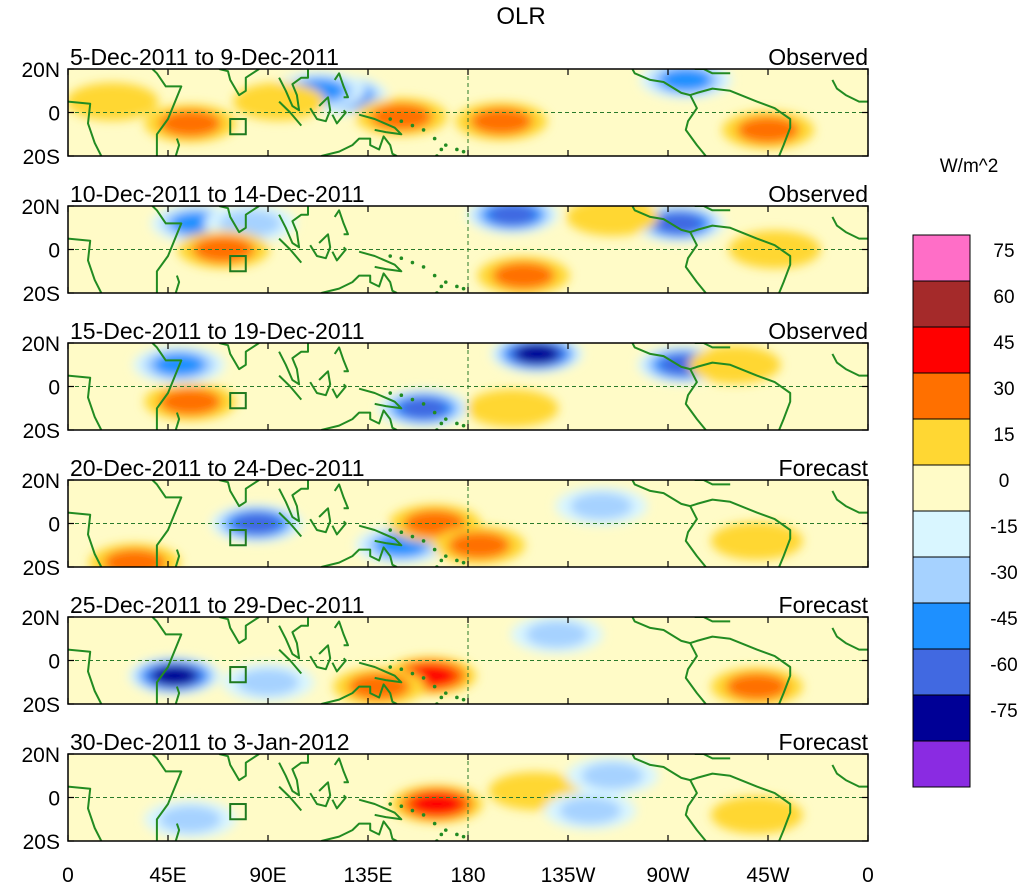 The height and width of the screenshot is (887, 1021). I want to click on colorbar-label: 0, so click(1004, 481).